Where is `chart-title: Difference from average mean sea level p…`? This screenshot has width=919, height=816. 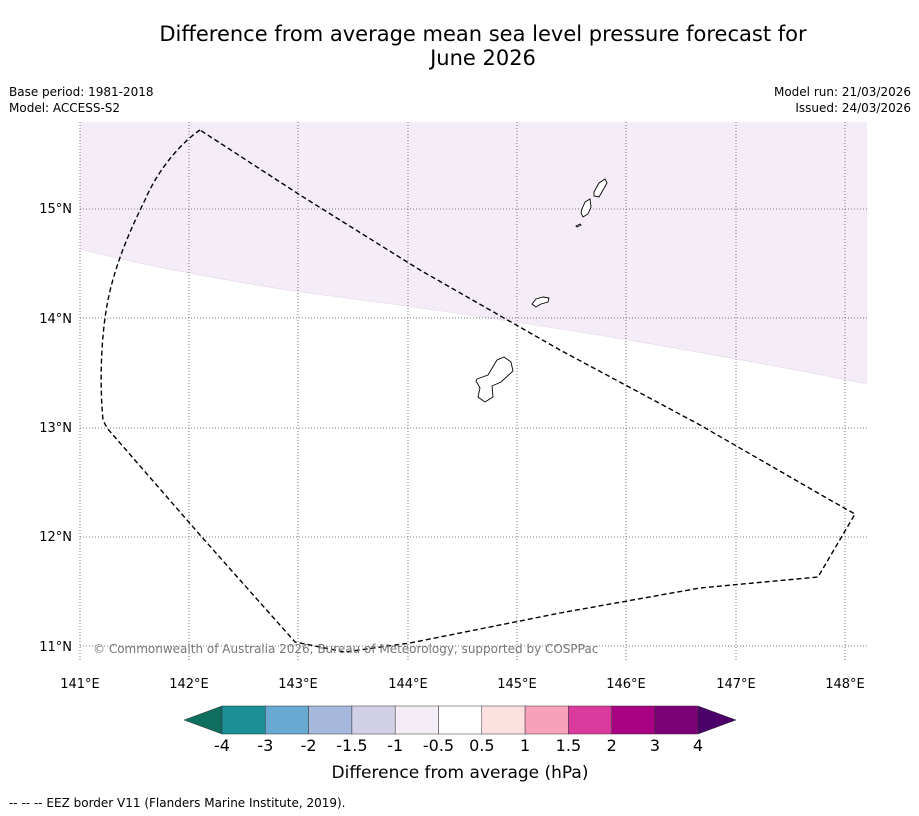 chart-title: Difference from average mean sea level p… is located at coordinates (459, 46).